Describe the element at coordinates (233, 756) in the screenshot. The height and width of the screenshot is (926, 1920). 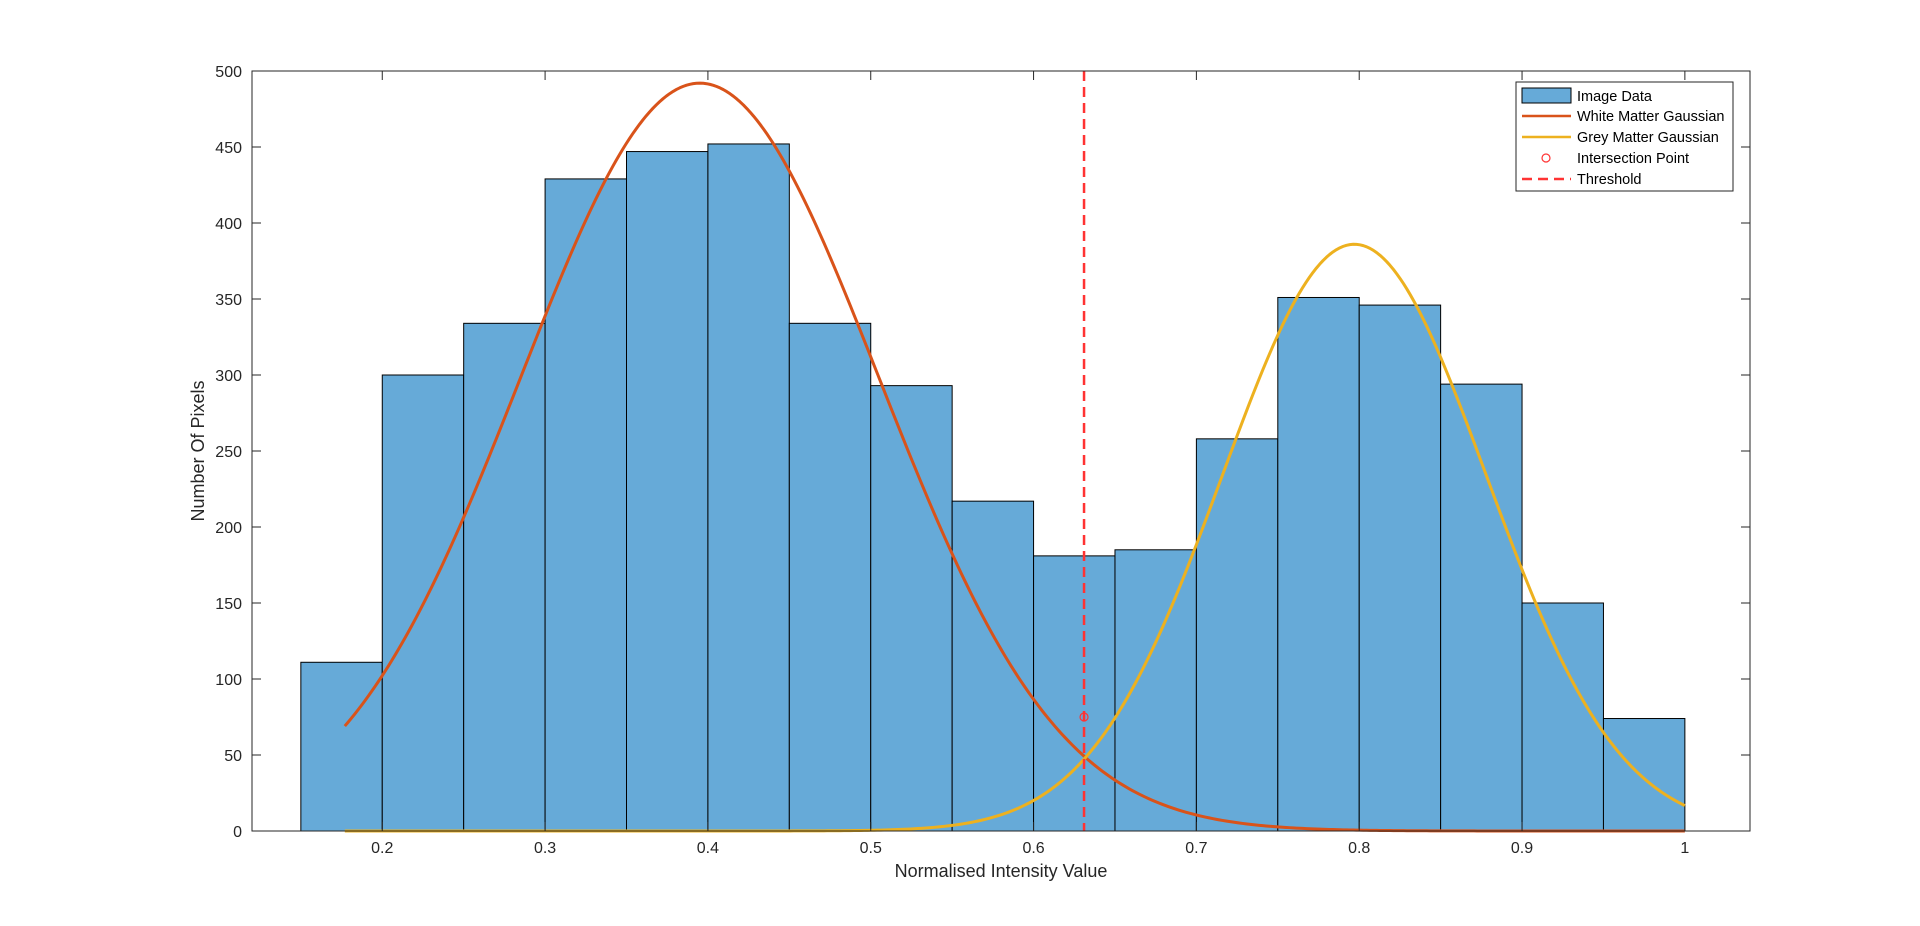
I see `y-tick-label: 50` at that location.